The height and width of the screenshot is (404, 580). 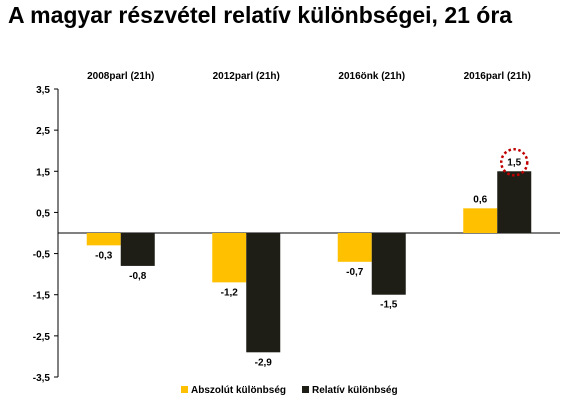 What do you see at coordinates (238, 390) in the screenshot?
I see `legend-label: Abszolút különbség` at bounding box center [238, 390].